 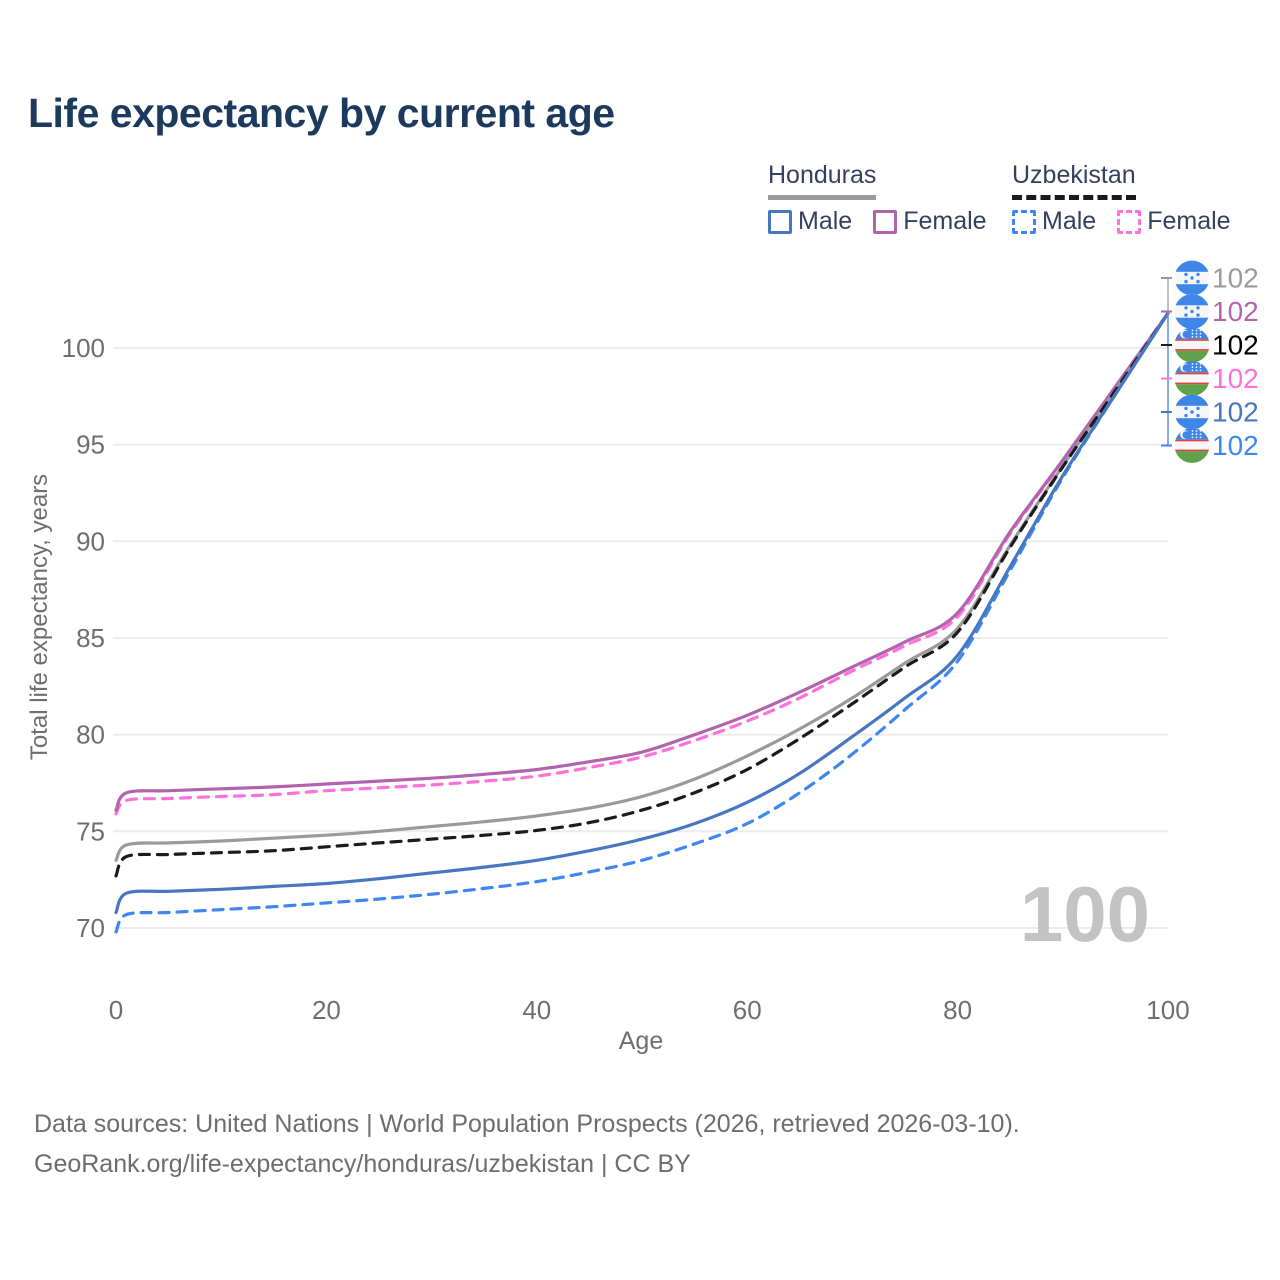 What do you see at coordinates (1235, 445) in the screenshot?
I see `end-label-value-uzbekistan-male: 102` at bounding box center [1235, 445].